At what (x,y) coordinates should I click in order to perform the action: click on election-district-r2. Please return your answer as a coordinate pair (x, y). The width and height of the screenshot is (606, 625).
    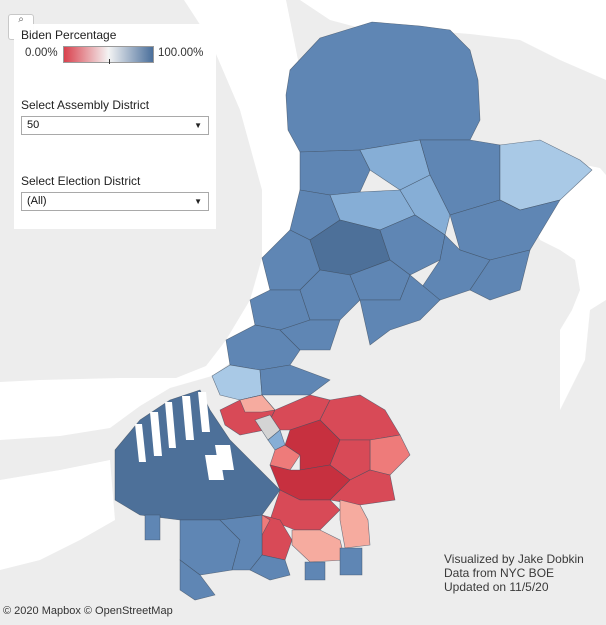
    Looking at the image, I should click on (257, 403).